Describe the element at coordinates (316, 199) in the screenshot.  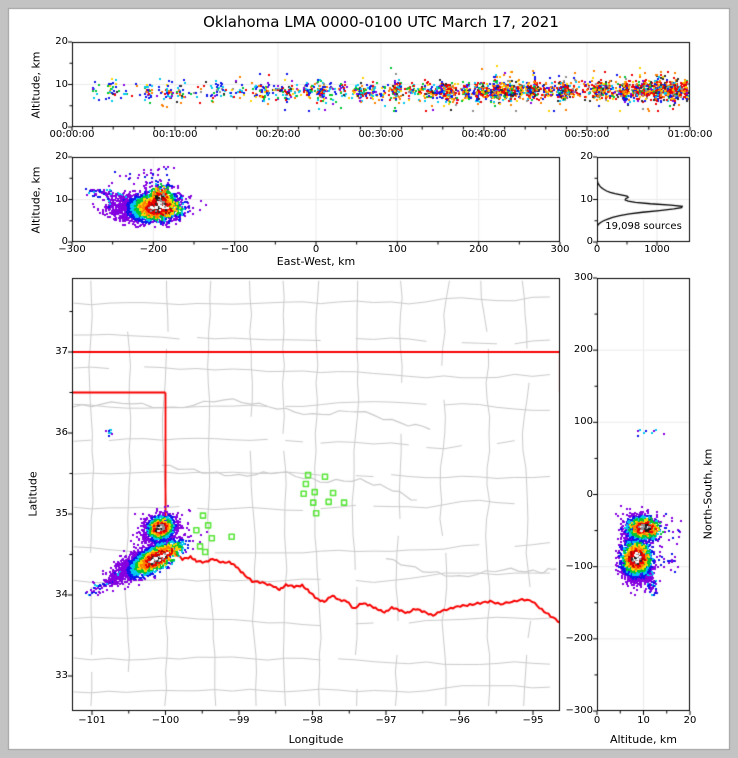
I see `panel-east-west-height` at that location.